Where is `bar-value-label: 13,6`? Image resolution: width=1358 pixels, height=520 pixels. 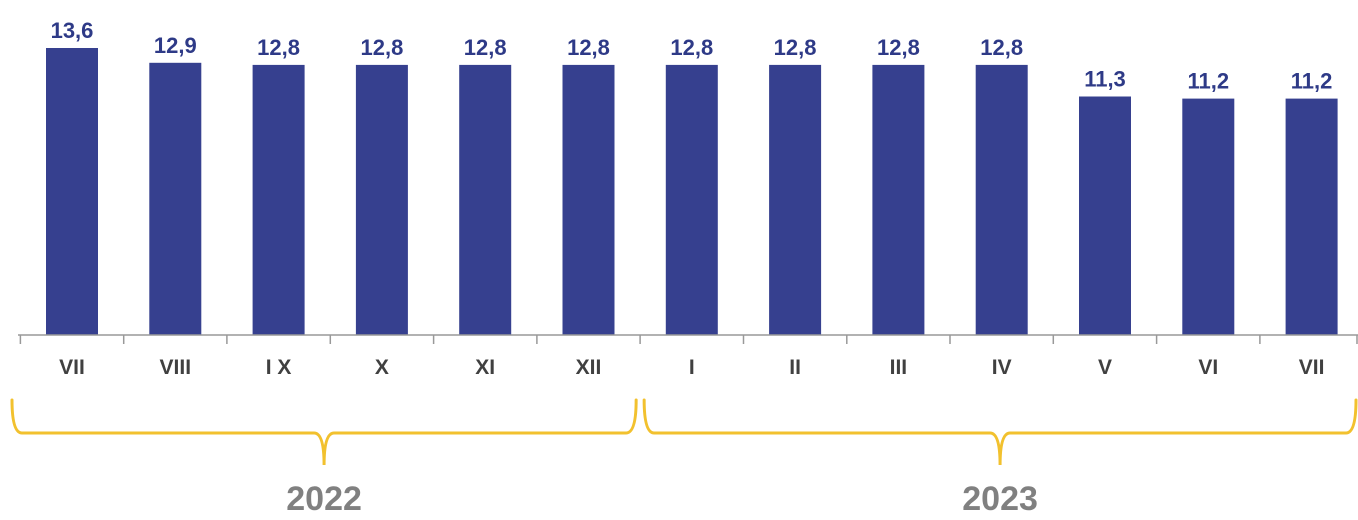 bar-value-label: 13,6 is located at coordinates (72, 30).